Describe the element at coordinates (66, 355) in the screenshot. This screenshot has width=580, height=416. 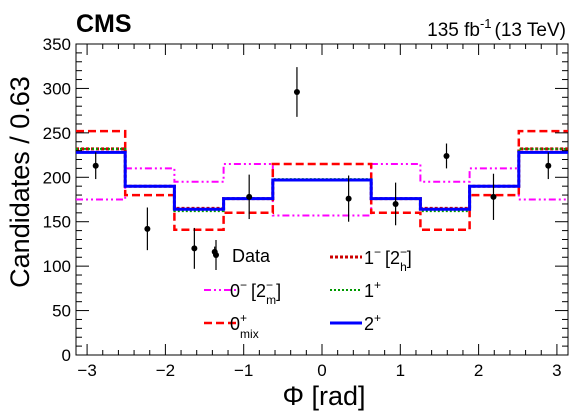
I see `y-tick-label: 0` at that location.